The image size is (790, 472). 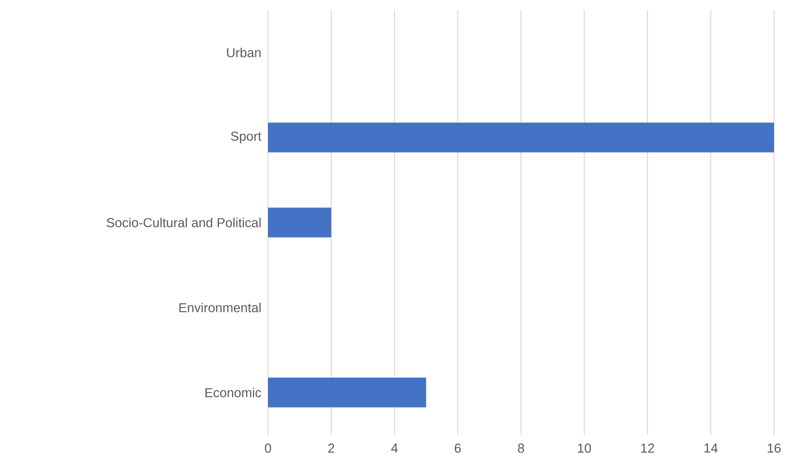 What do you see at coordinates (268, 448) in the screenshot?
I see `x-tick-label: 0` at bounding box center [268, 448].